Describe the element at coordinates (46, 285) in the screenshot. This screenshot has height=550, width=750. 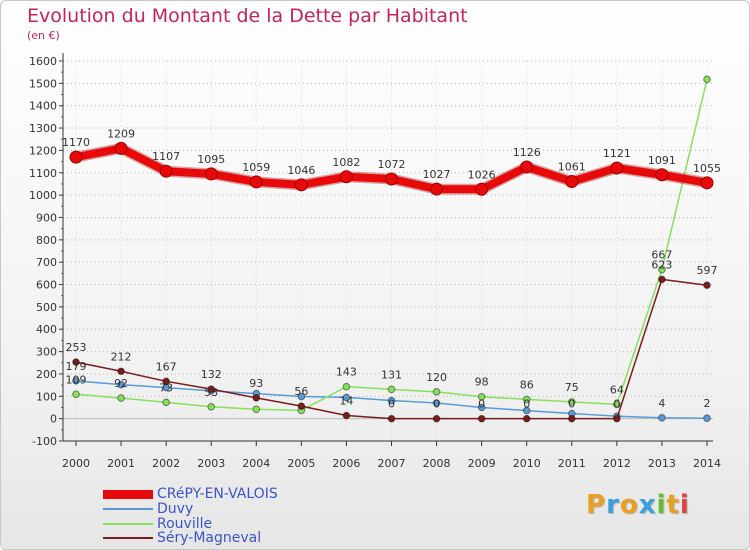
I see `y-tick-label: 600` at that location.